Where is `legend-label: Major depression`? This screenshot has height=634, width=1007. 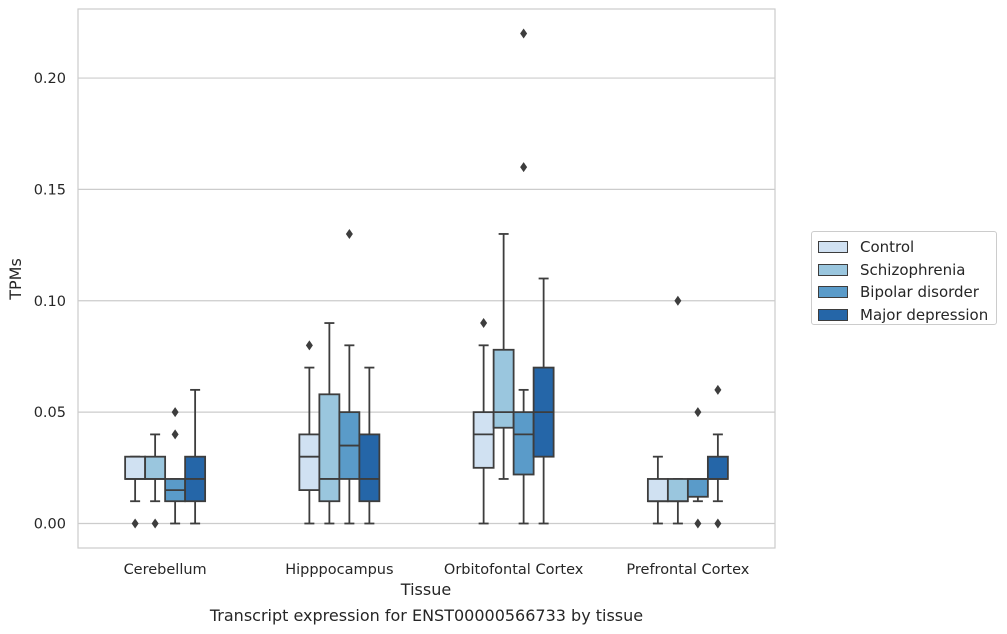
legend-label: Major depression is located at coordinates (924, 314).